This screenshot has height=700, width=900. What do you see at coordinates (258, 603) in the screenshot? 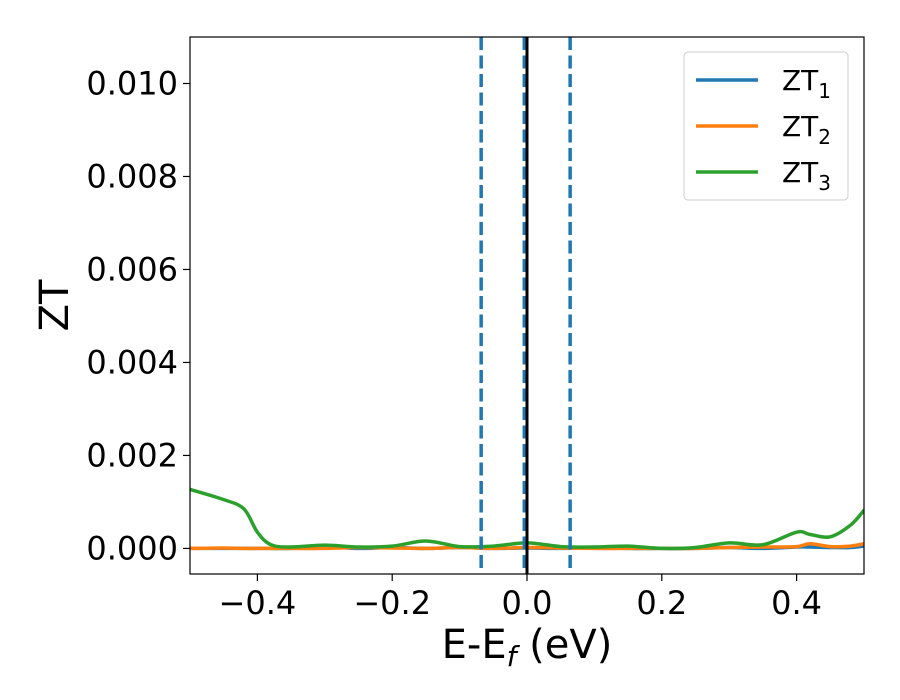
I see `x-tick-label: −0.4` at bounding box center [258, 603].